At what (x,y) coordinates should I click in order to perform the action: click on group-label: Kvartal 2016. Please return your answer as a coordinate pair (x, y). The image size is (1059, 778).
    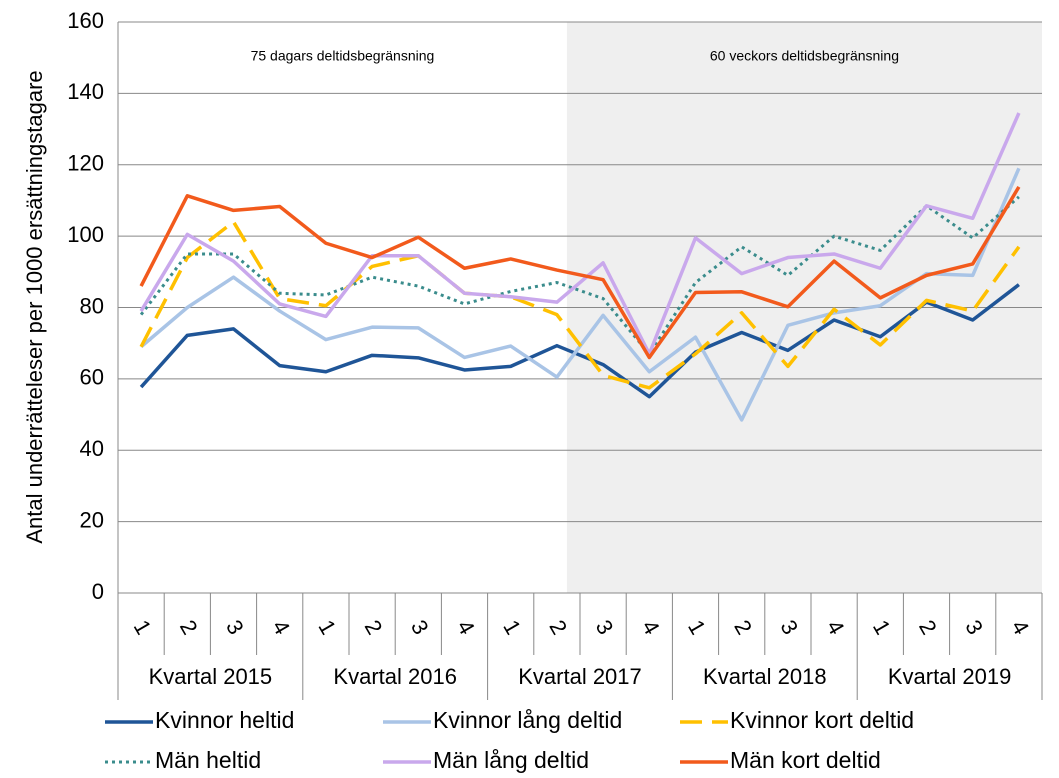
    Looking at the image, I should click on (395, 676).